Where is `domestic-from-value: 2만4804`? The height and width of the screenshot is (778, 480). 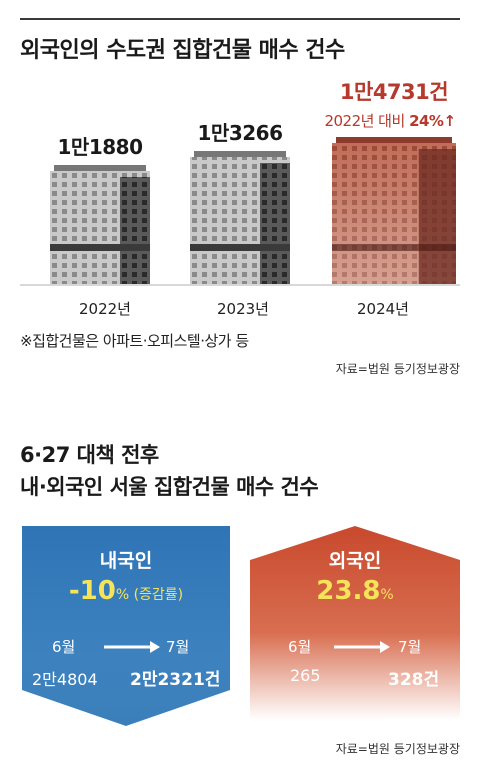 domestic-from-value: 2만4804 is located at coordinates (65, 679).